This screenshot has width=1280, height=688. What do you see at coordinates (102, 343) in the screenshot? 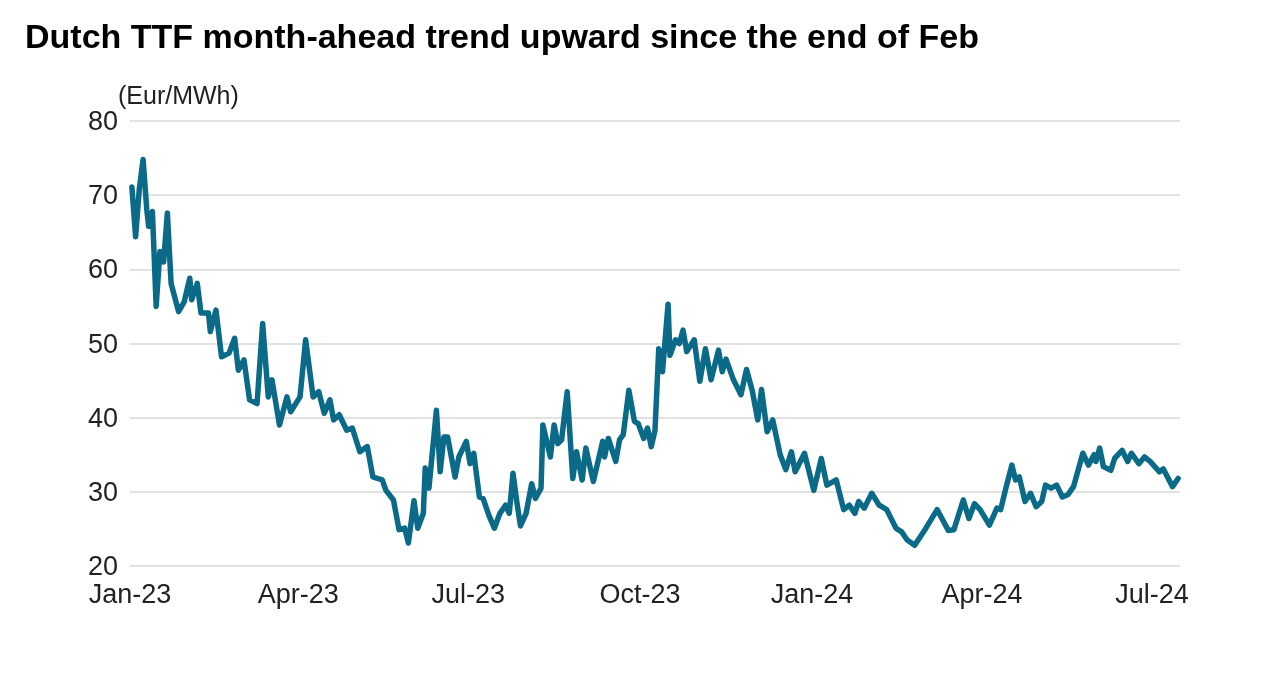
I see `y-tick-label: 50` at bounding box center [102, 343].